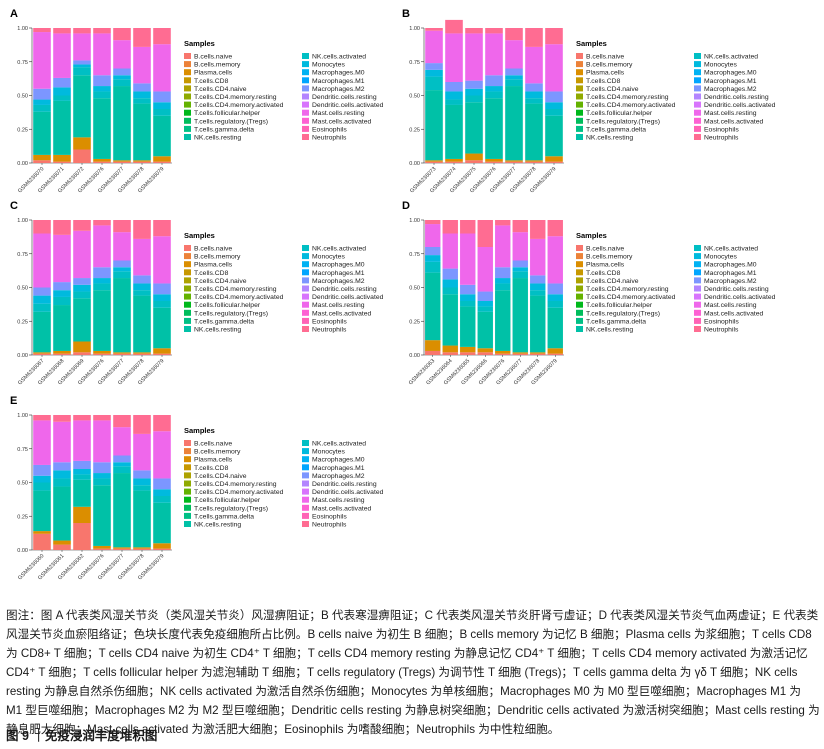 The width and height of the screenshot is (824, 749). What do you see at coordinates (227, 305) in the screenshot?
I see `legend-label: T.cells.follicular.helper` at bounding box center [227, 305].